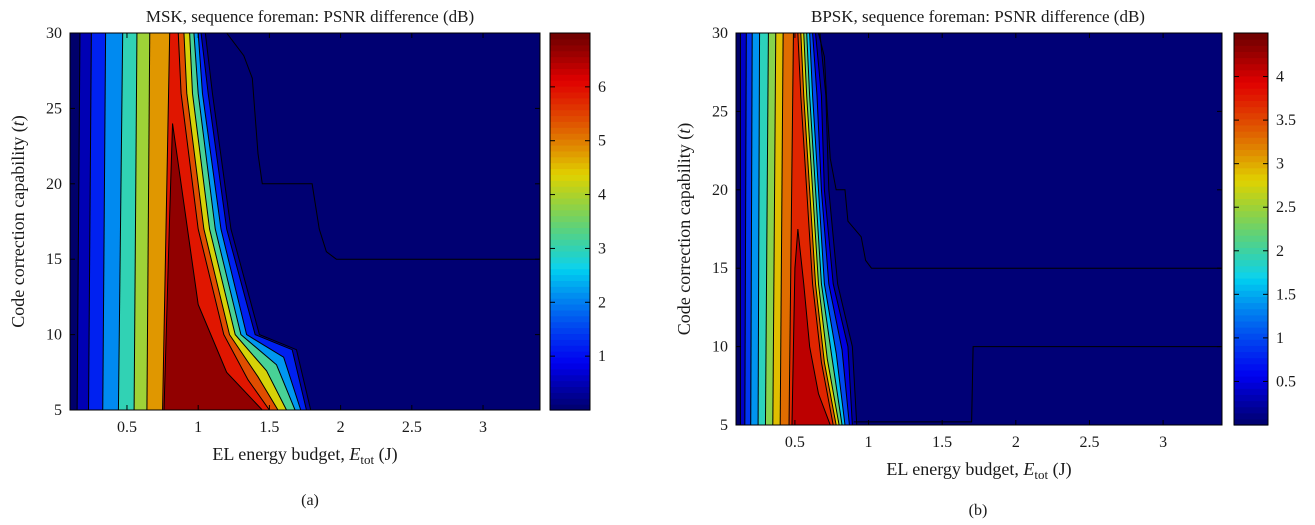 The width and height of the screenshot is (1315, 525). I want to click on y-tick-label: 25, so click(54, 108).